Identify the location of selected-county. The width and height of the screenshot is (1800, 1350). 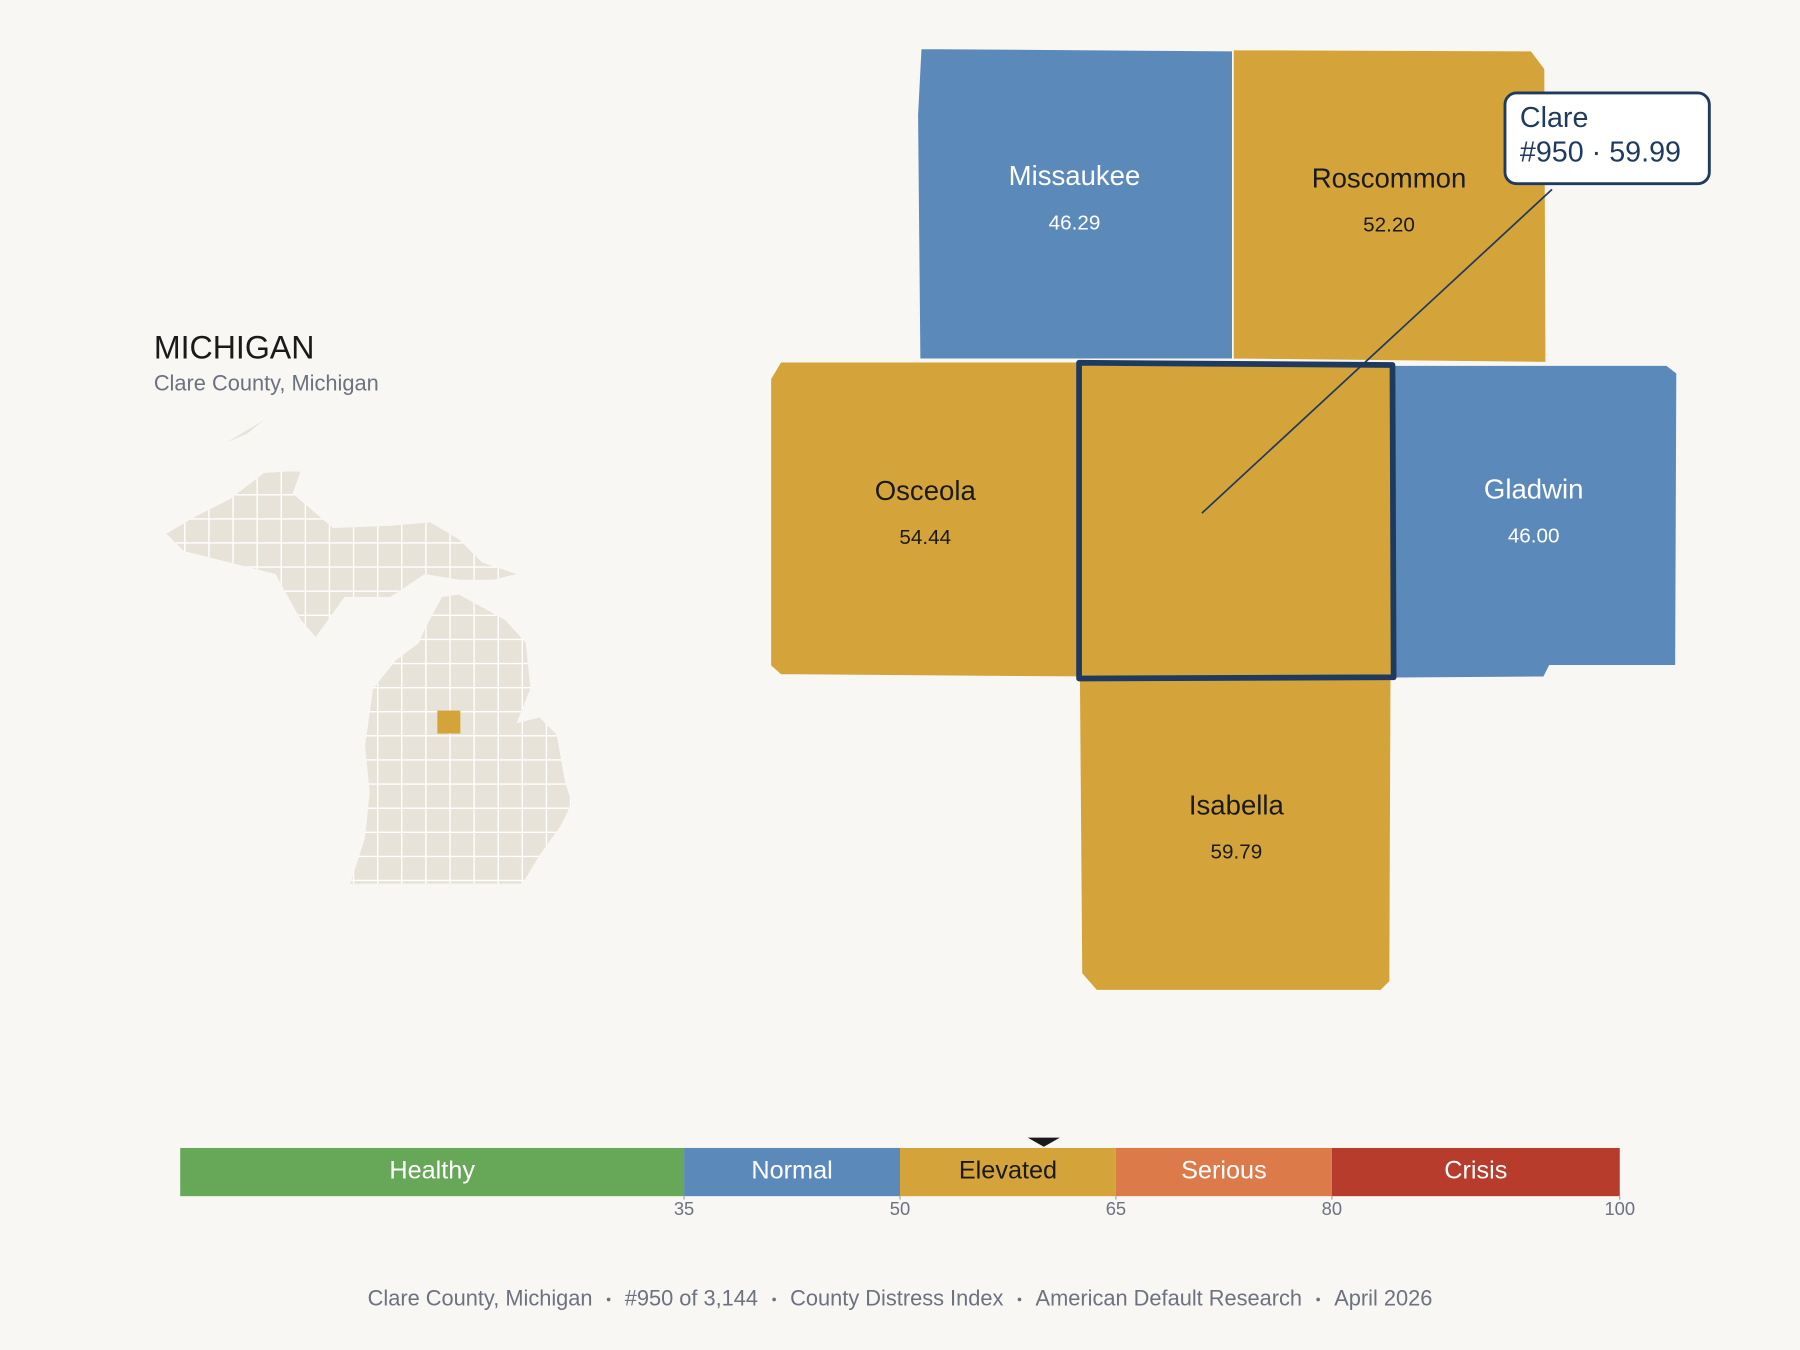
(1236, 520).